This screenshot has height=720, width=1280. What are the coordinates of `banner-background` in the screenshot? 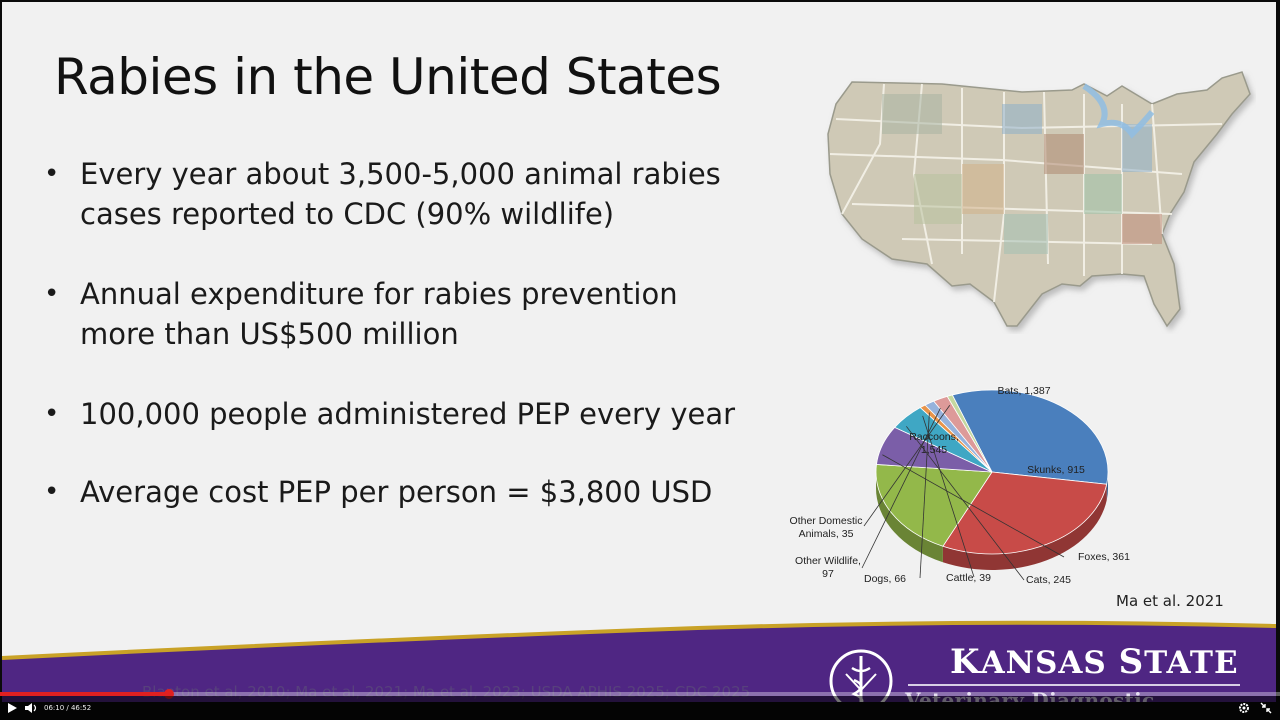 It's located at (639, 661).